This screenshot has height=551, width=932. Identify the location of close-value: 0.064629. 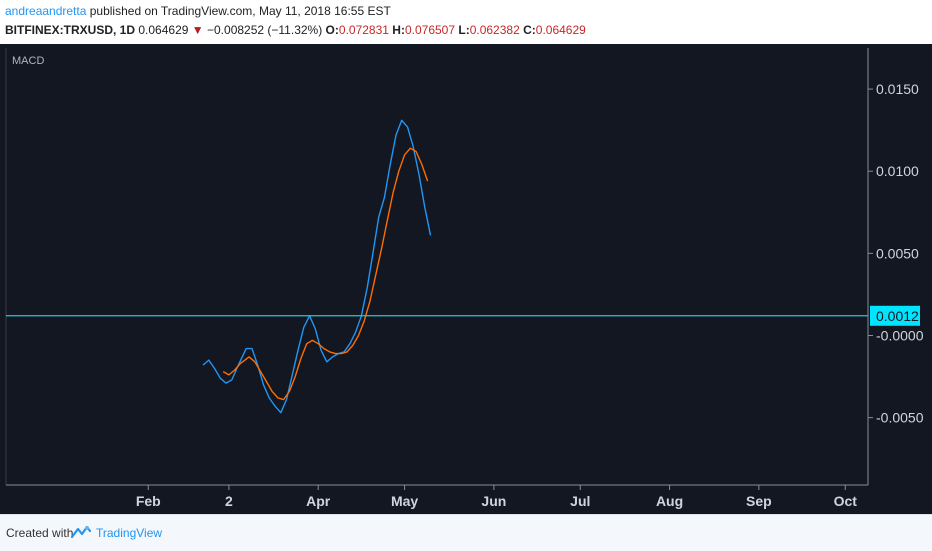
(560, 30).